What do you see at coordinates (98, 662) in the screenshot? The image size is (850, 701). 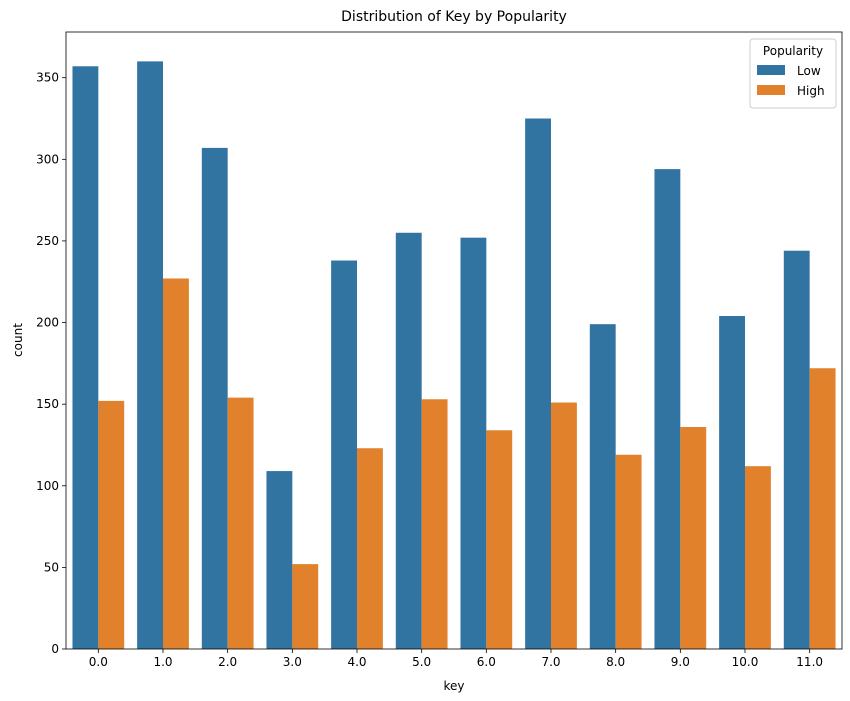 I see `x-tick-label: 0.0` at bounding box center [98, 662].